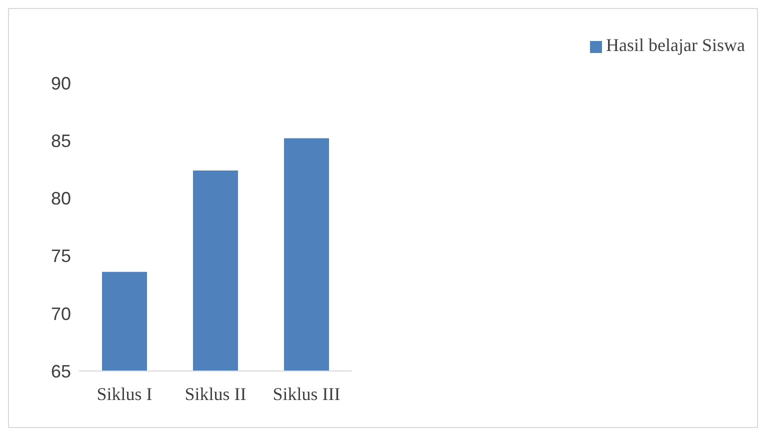  Describe the element at coordinates (60, 140) in the screenshot. I see `y-tick-label: 85` at that location.